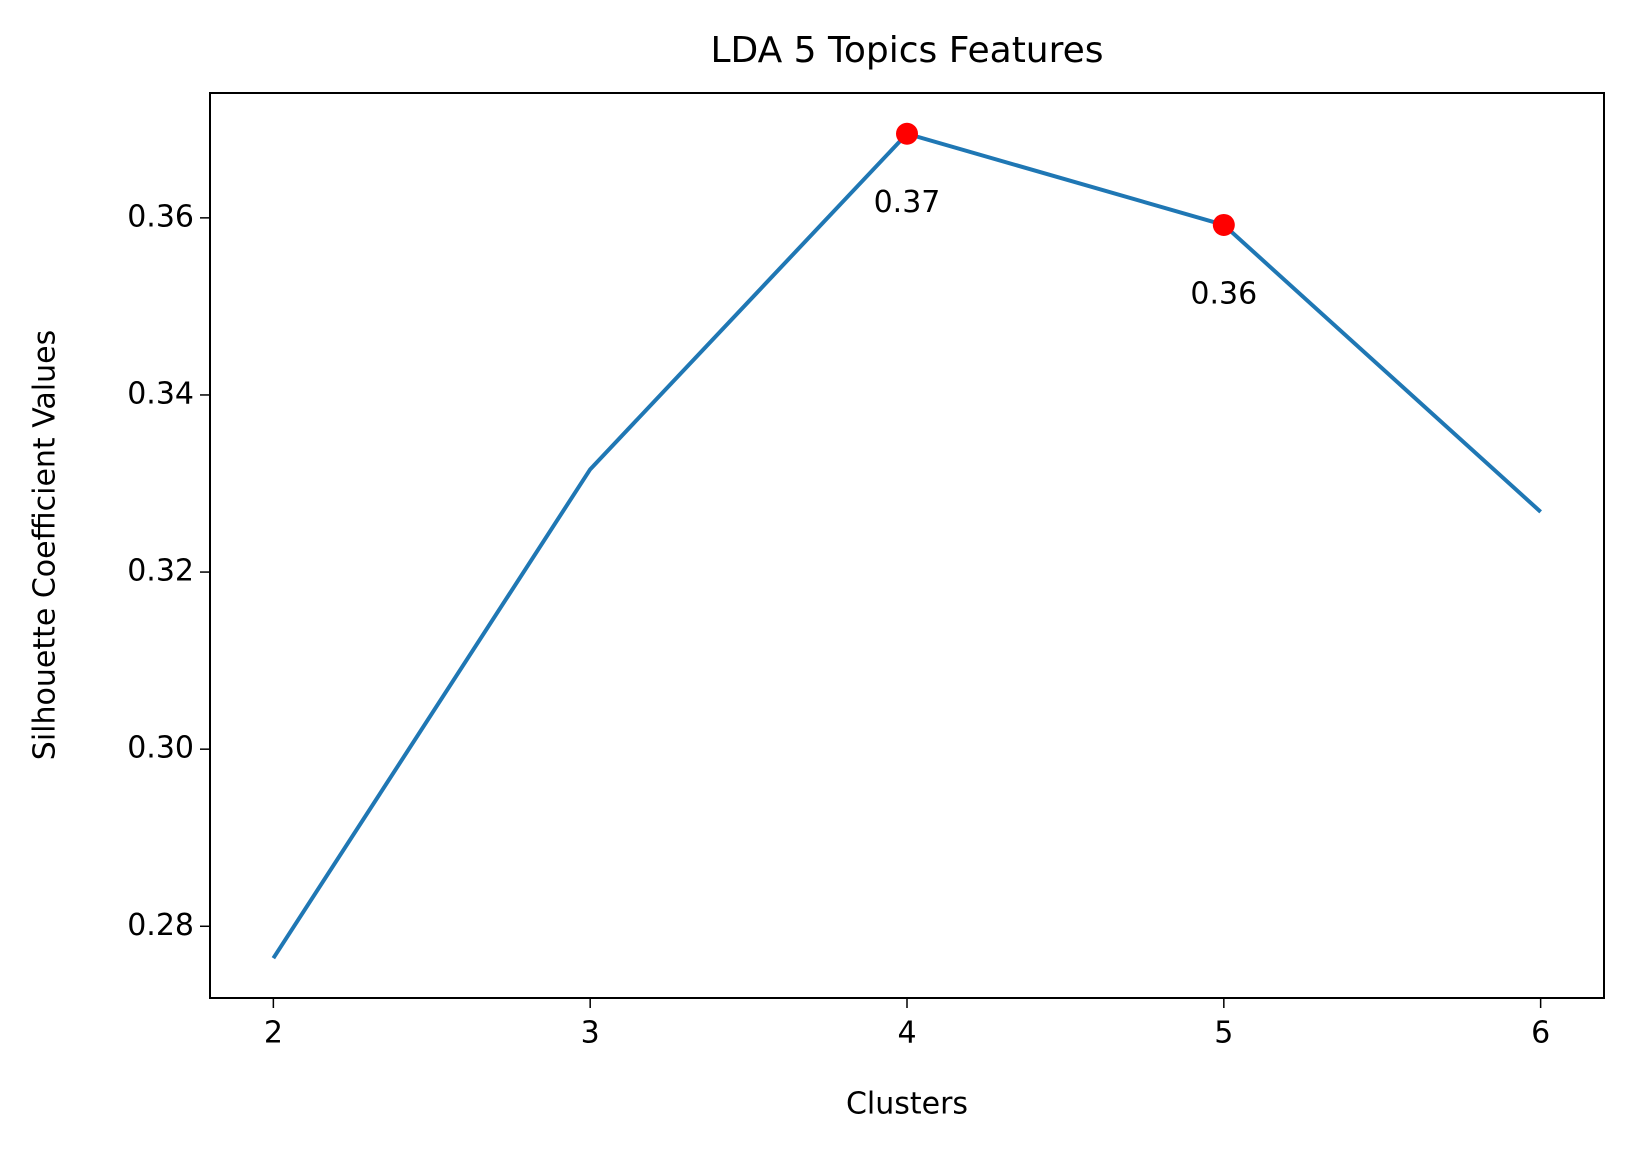  What do you see at coordinates (160, 216) in the screenshot?
I see `y-tick-label: 0.36` at bounding box center [160, 216].